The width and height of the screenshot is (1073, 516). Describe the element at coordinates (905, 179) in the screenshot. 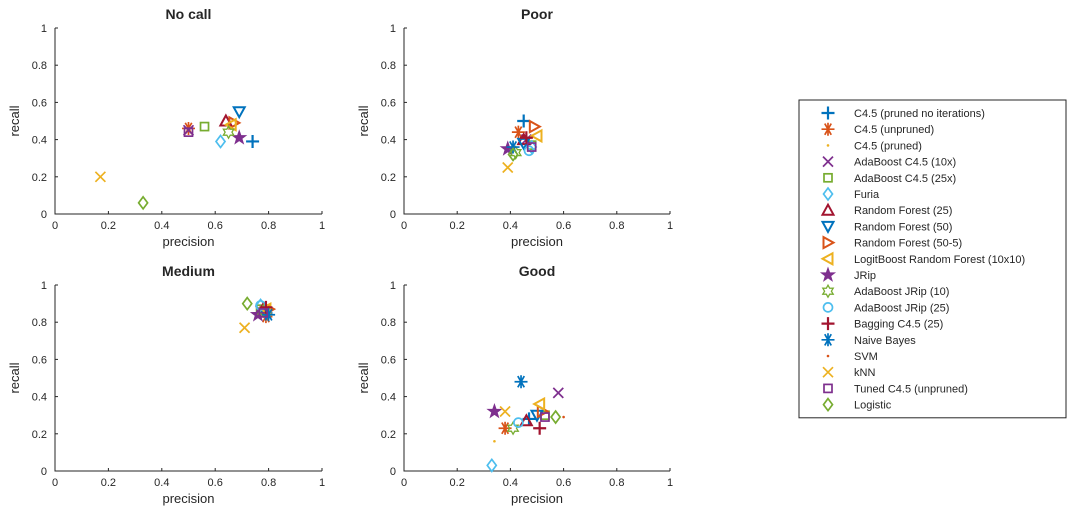

I see `legend-label: AdaBoost C4.5 (25x)` at that location.